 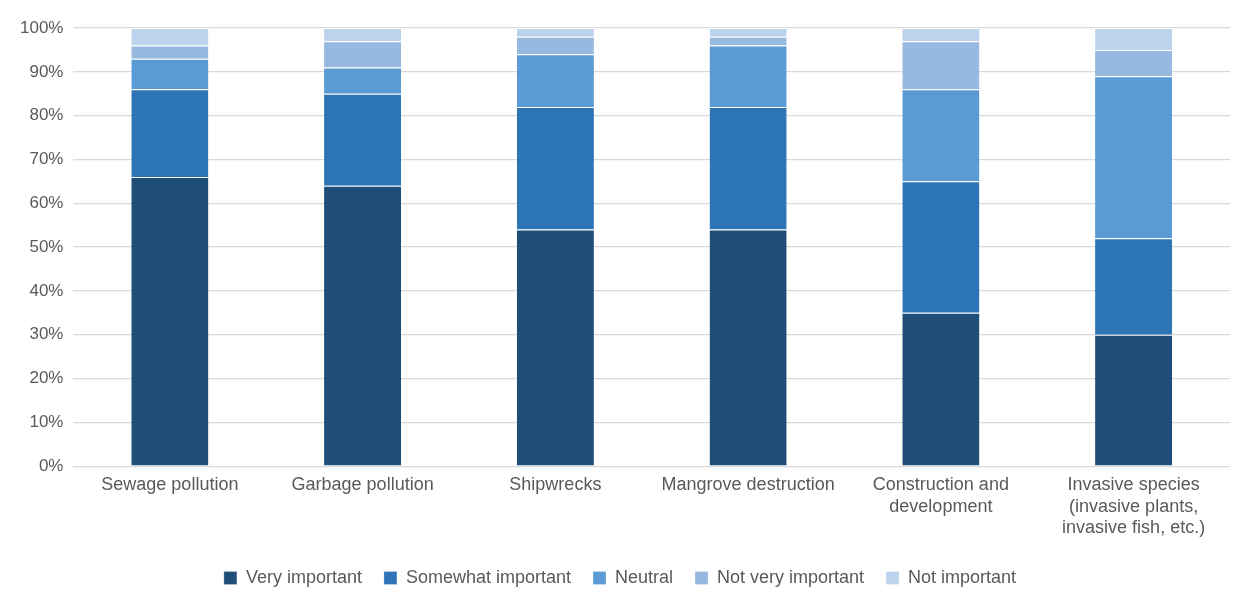 I want to click on x-tick-label: Shipwrecks, so click(x=555, y=483).